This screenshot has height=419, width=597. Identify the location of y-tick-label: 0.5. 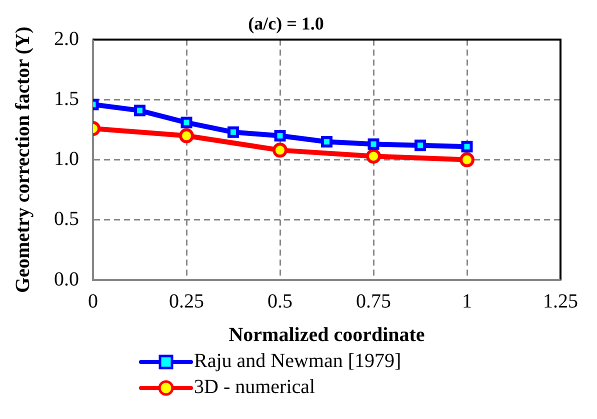
(66, 219).